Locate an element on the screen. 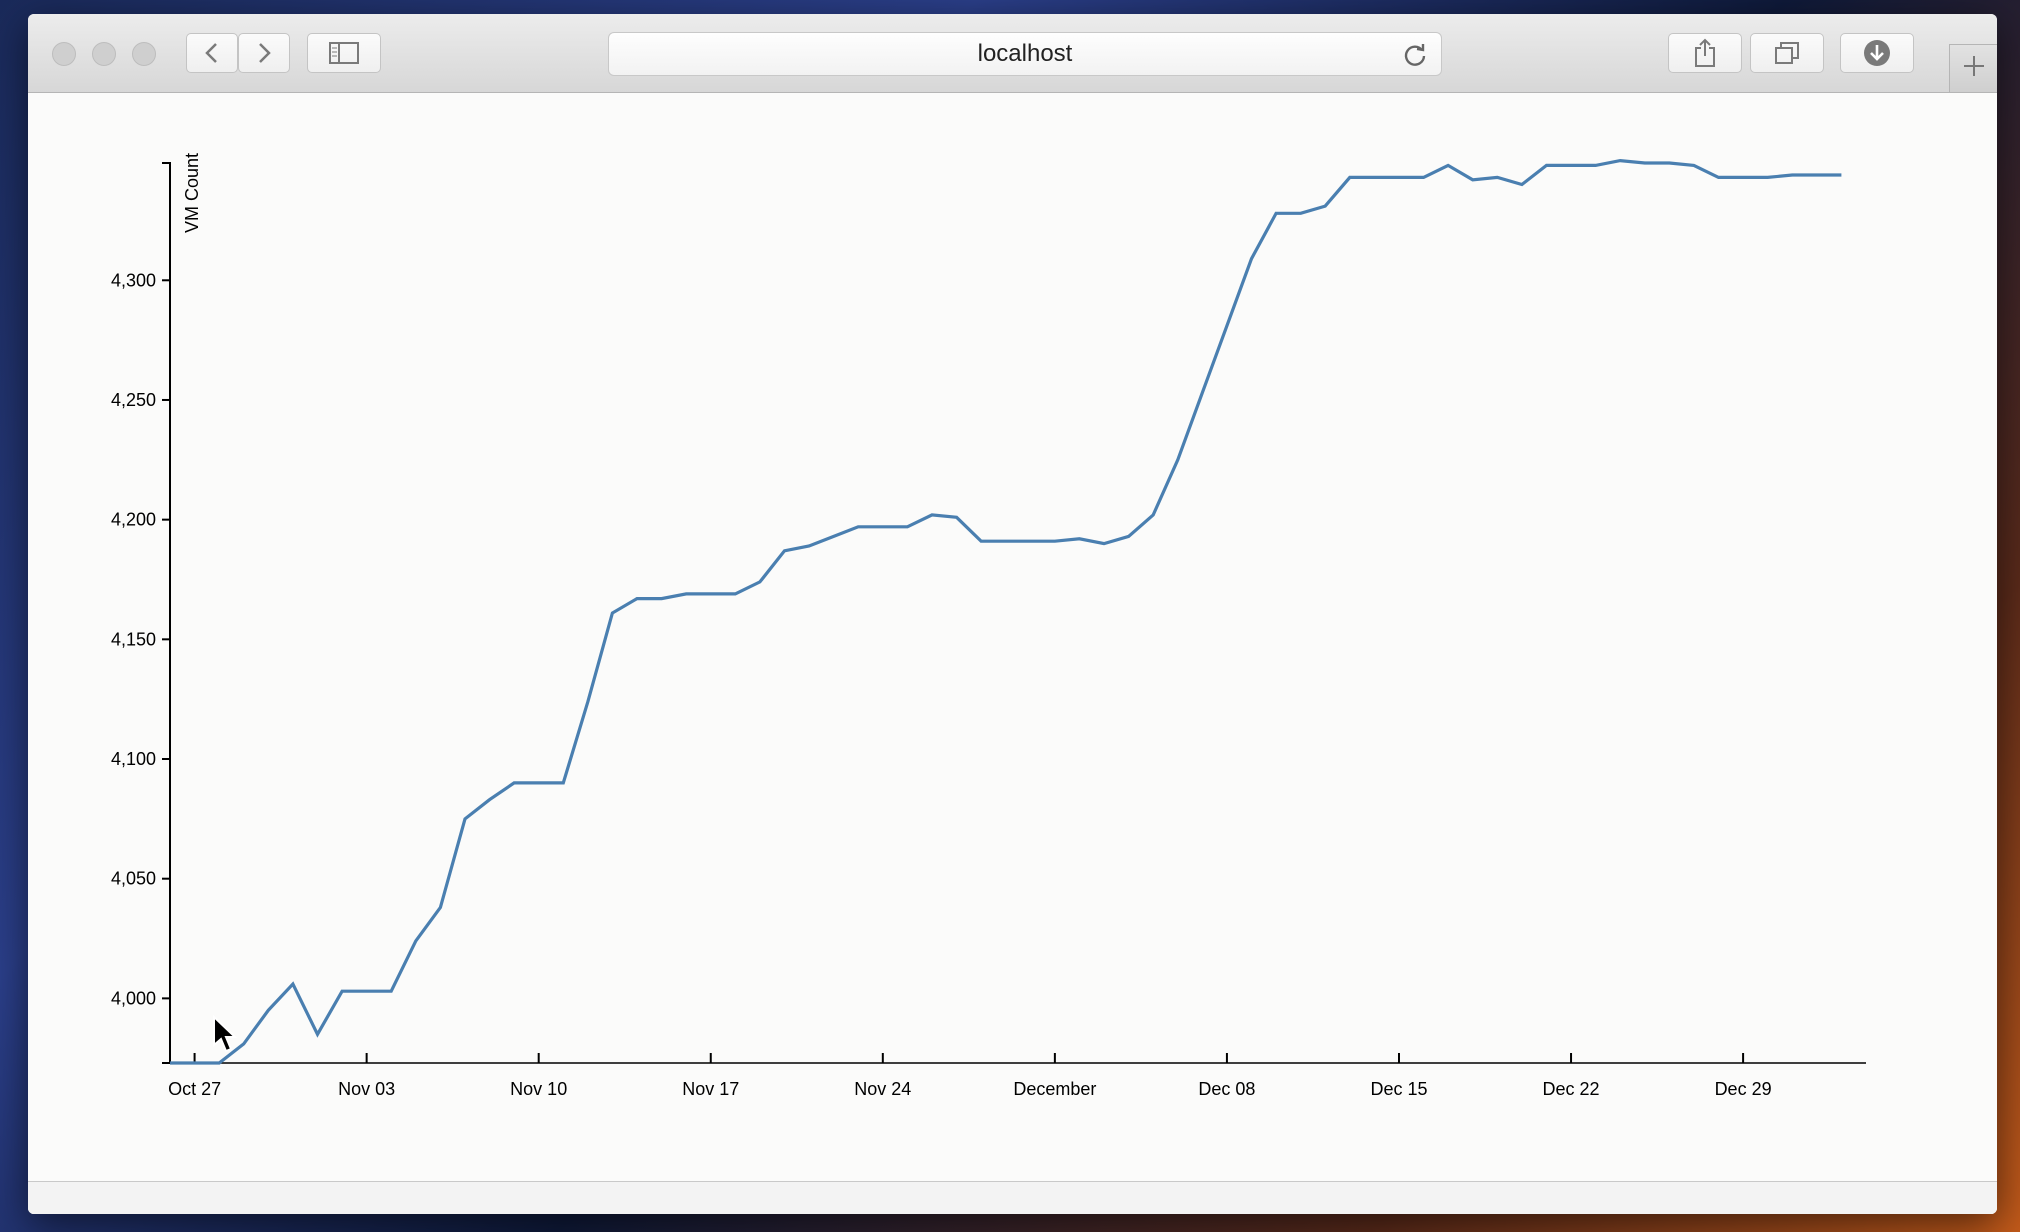 This screenshot has height=1232, width=2020. address-text: localhost is located at coordinates (1025, 53).